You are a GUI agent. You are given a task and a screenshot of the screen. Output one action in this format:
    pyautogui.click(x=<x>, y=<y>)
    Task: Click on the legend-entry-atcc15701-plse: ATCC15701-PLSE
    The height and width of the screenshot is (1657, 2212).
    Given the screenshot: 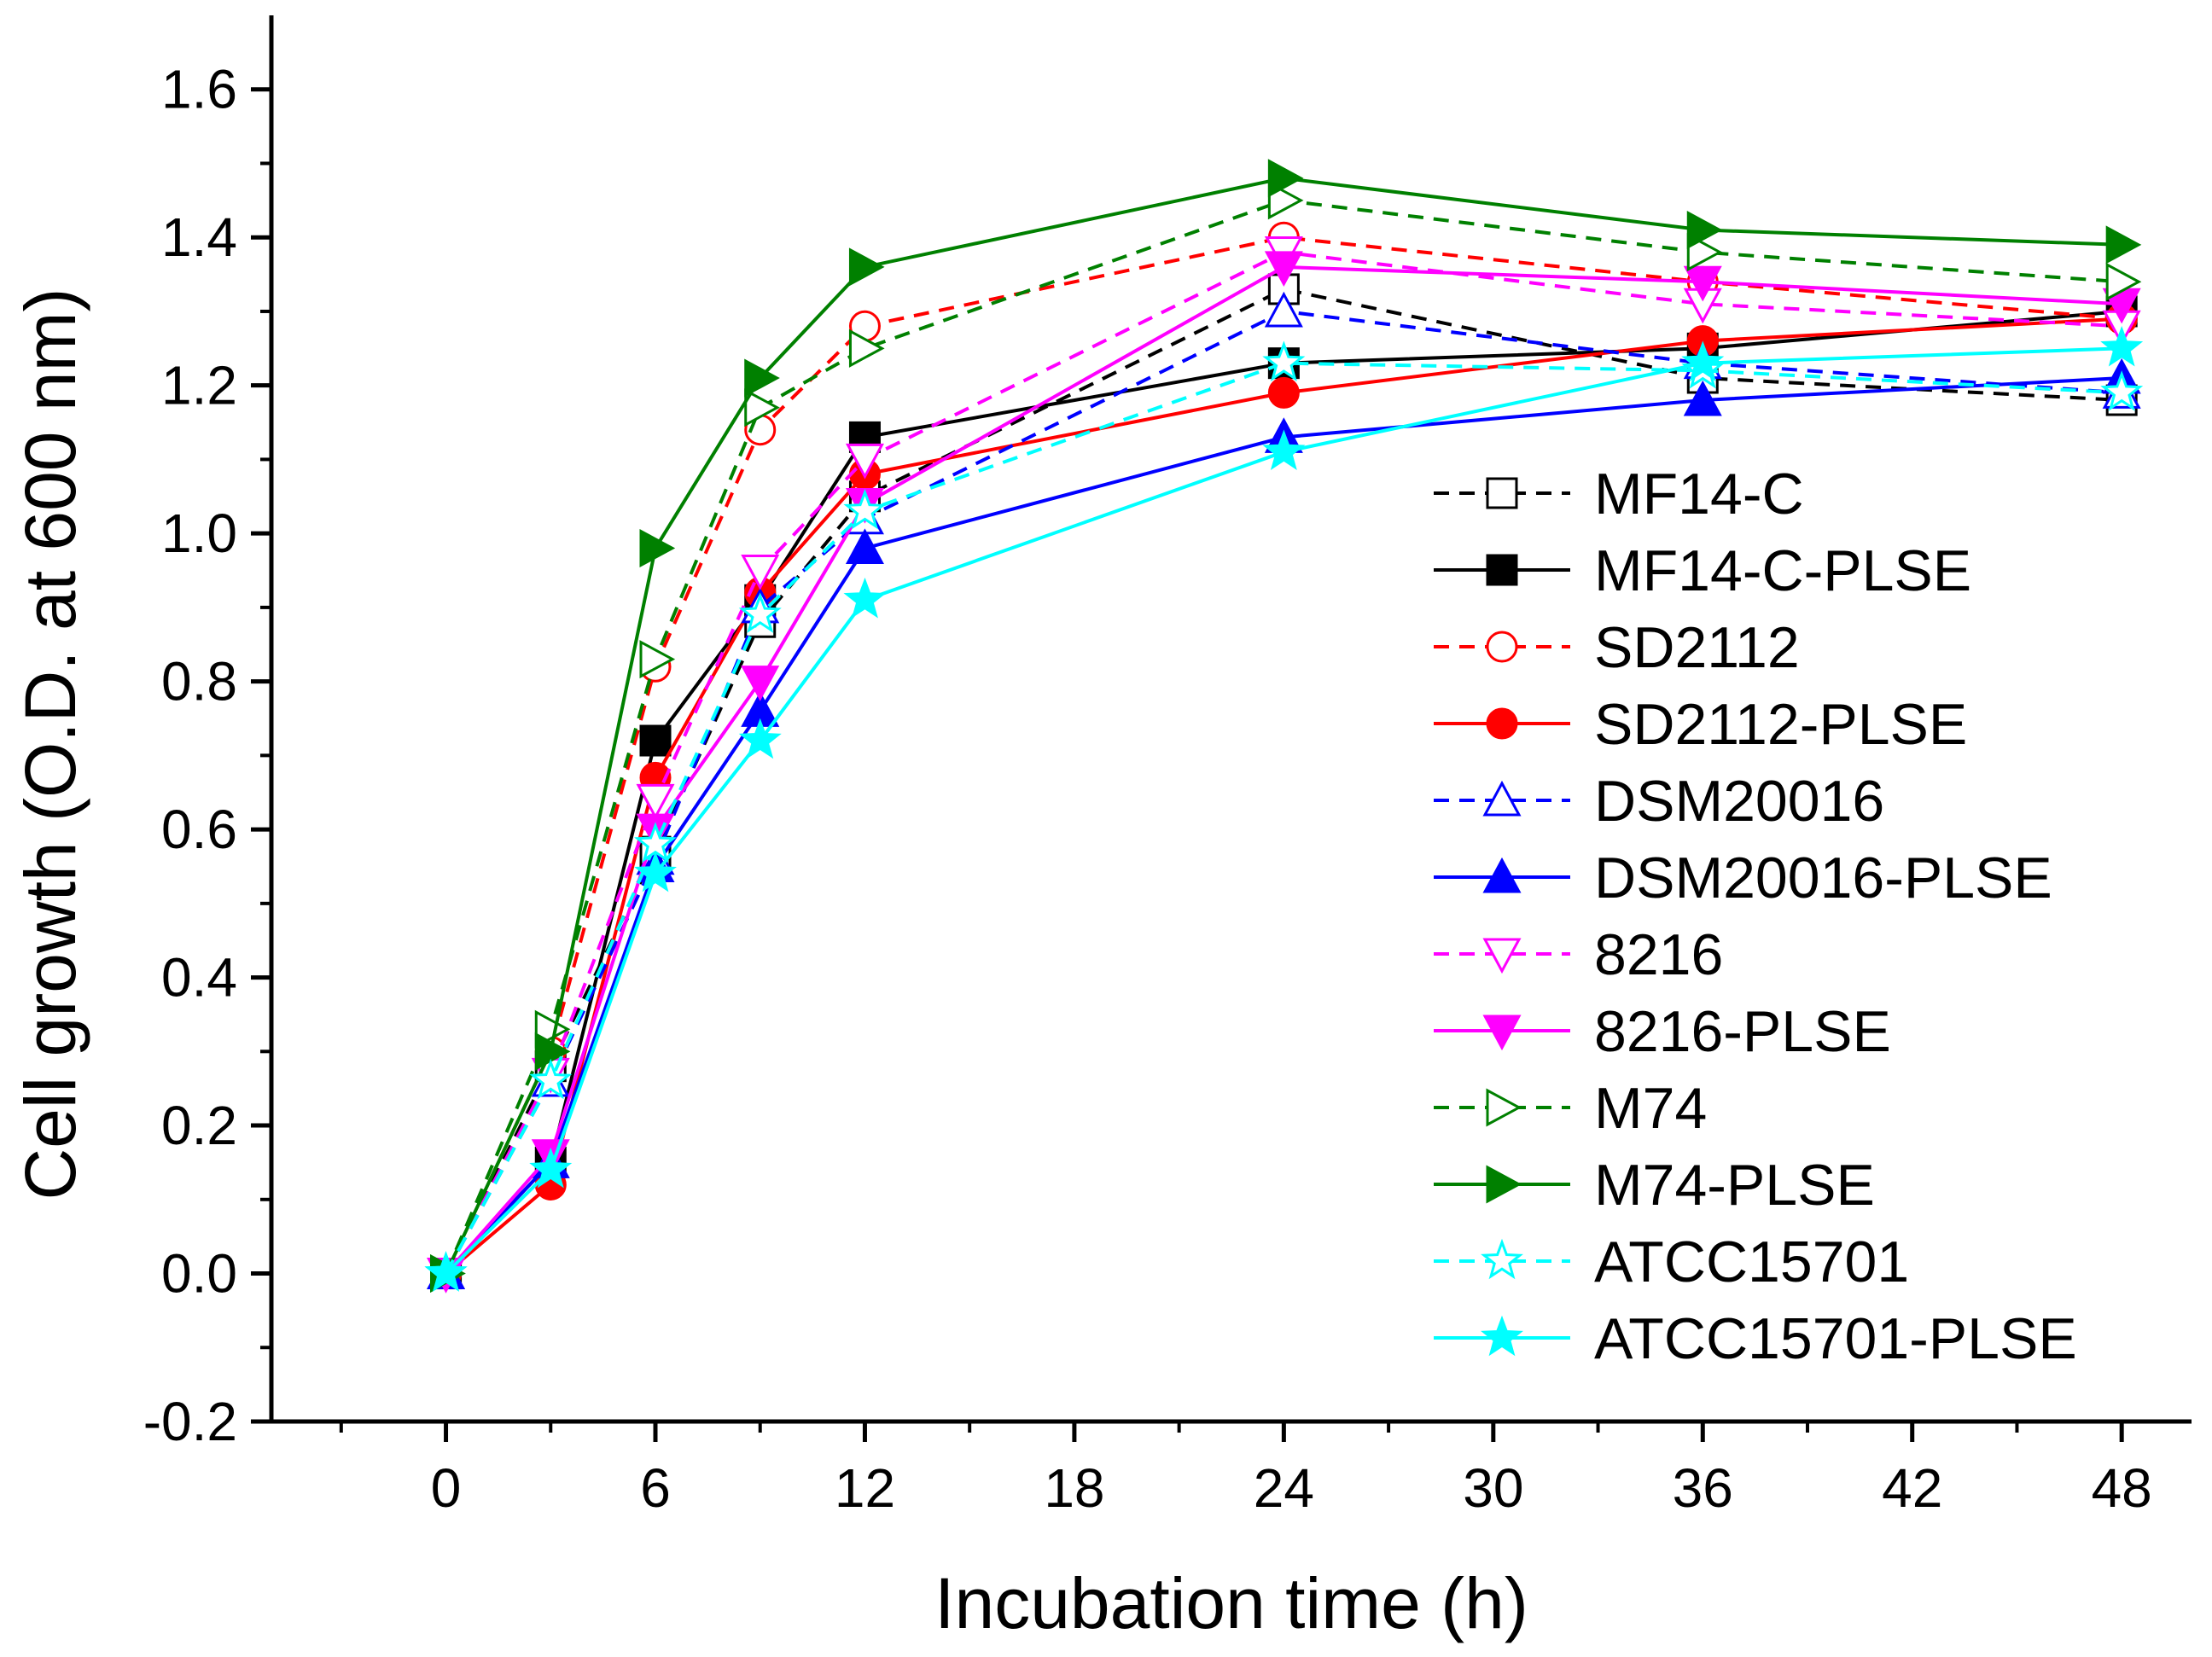 What is the action you would take?
    pyautogui.click(x=1755, y=1338)
    